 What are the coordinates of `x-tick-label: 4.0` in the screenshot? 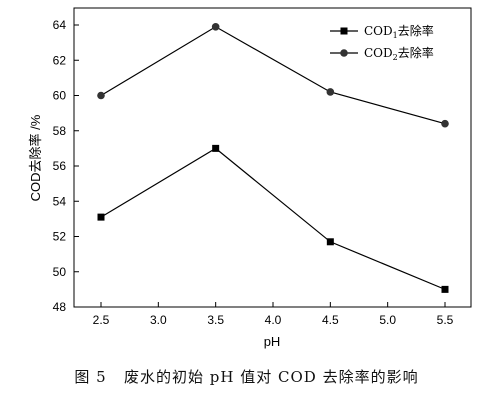 It's located at (273, 320).